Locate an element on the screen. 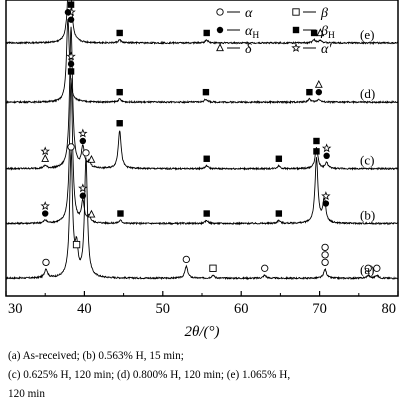  legend-marker-square-filled is located at coordinates (296, 30).